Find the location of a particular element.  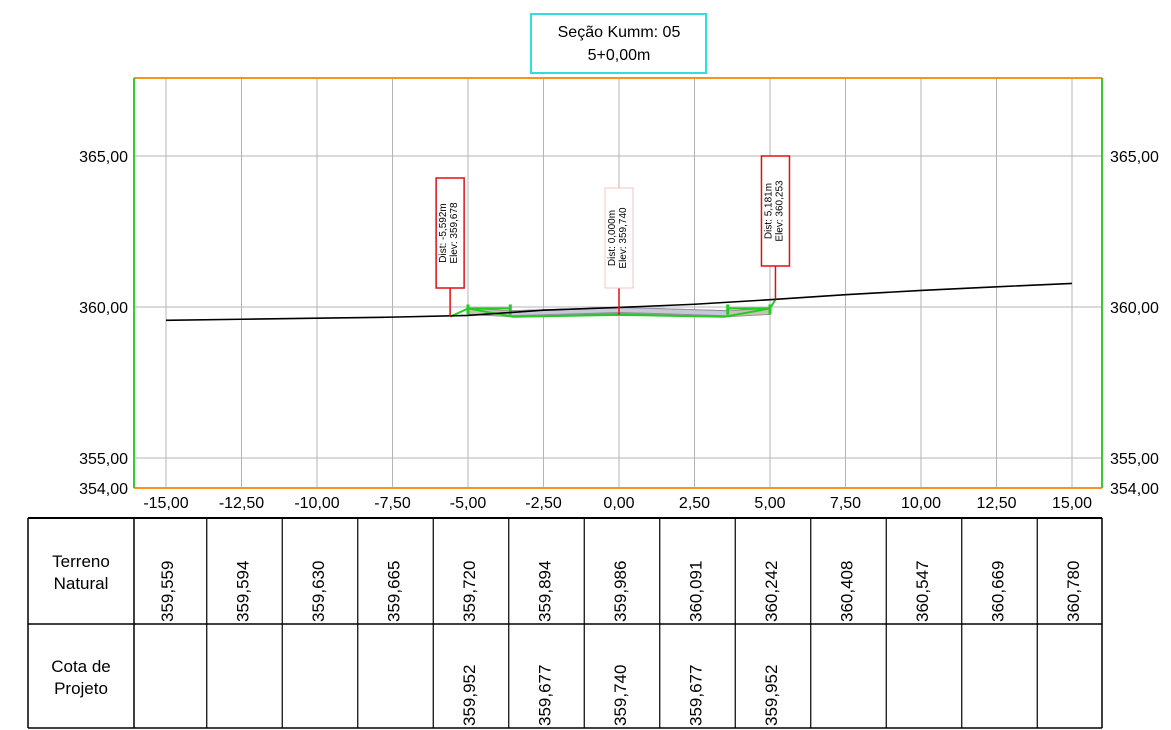

annotation-elev-2: Elev: 360,253 is located at coordinates (779, 211).